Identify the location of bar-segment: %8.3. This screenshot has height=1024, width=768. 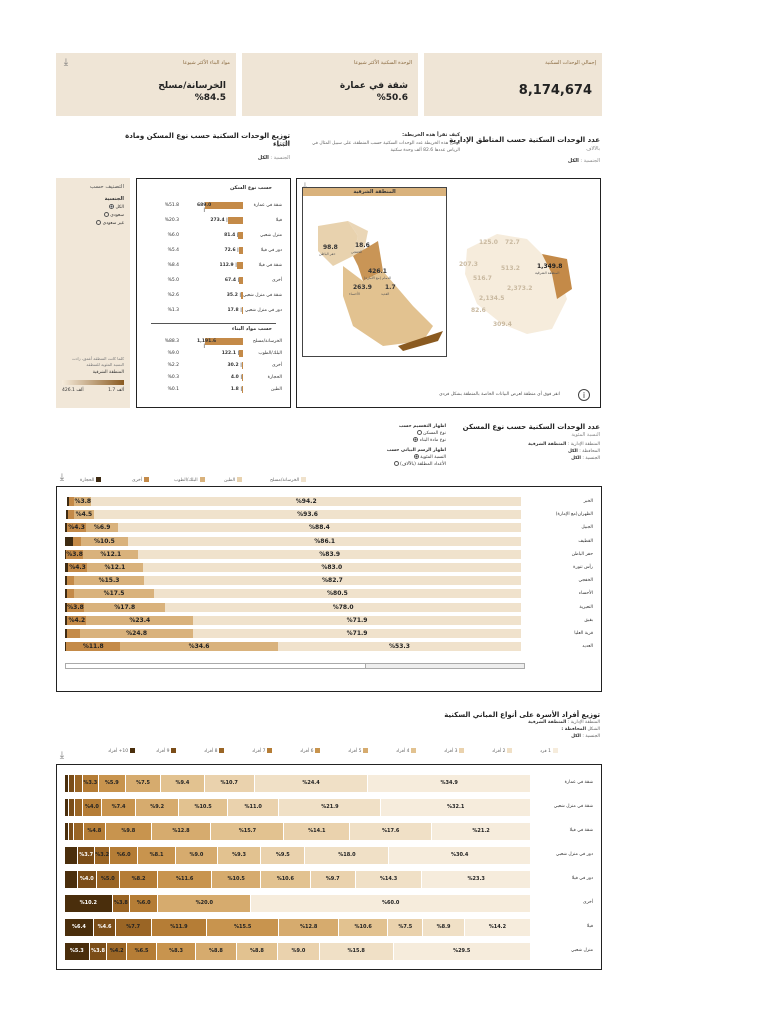
(176, 951).